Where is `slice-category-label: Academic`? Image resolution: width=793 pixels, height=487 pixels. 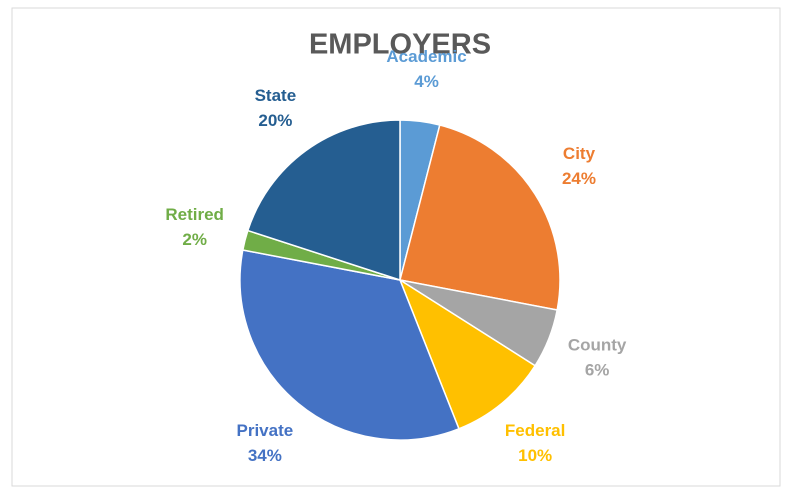
slice-category-label: Academic is located at coordinates (426, 56).